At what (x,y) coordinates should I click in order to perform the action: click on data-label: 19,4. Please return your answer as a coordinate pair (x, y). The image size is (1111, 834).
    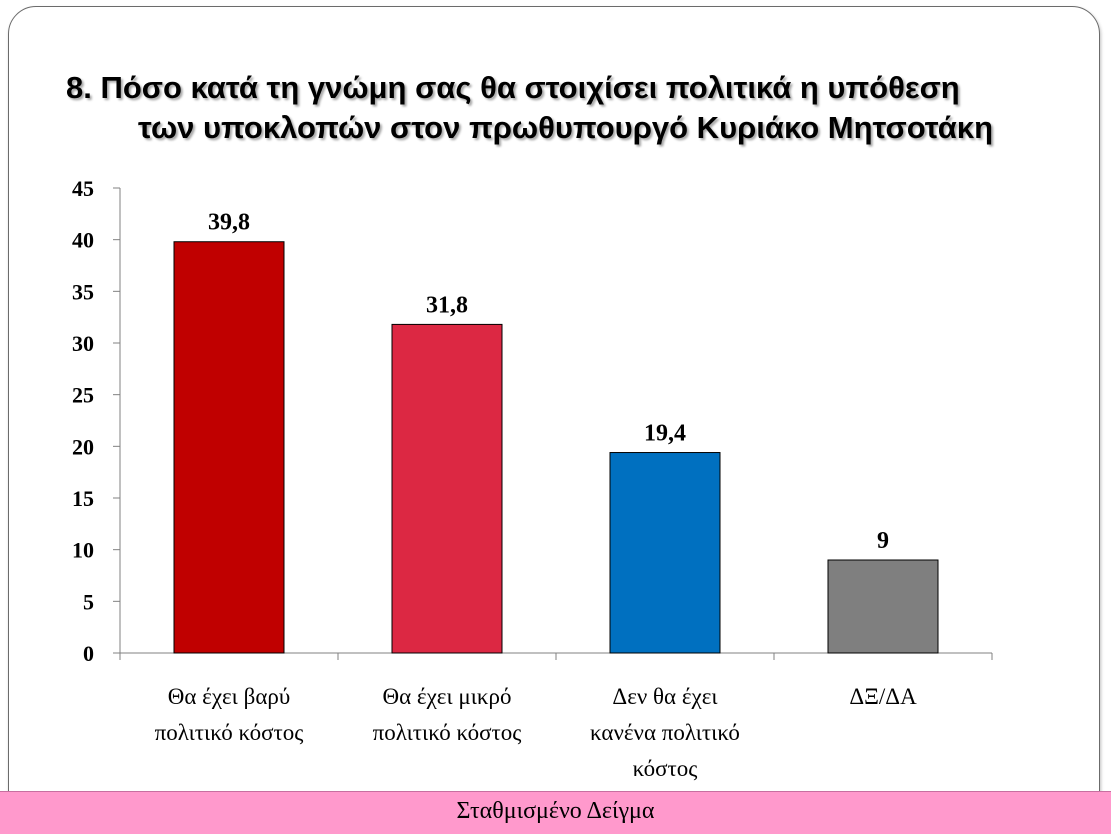
    Looking at the image, I should click on (665, 434).